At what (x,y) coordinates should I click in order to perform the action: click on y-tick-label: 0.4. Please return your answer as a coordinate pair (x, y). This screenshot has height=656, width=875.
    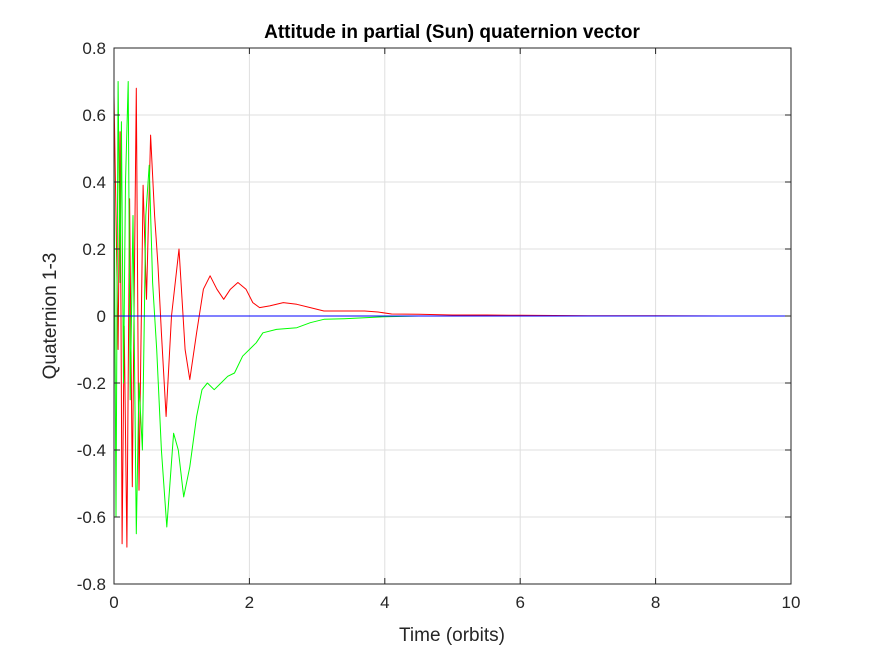
    Looking at the image, I should click on (94, 182).